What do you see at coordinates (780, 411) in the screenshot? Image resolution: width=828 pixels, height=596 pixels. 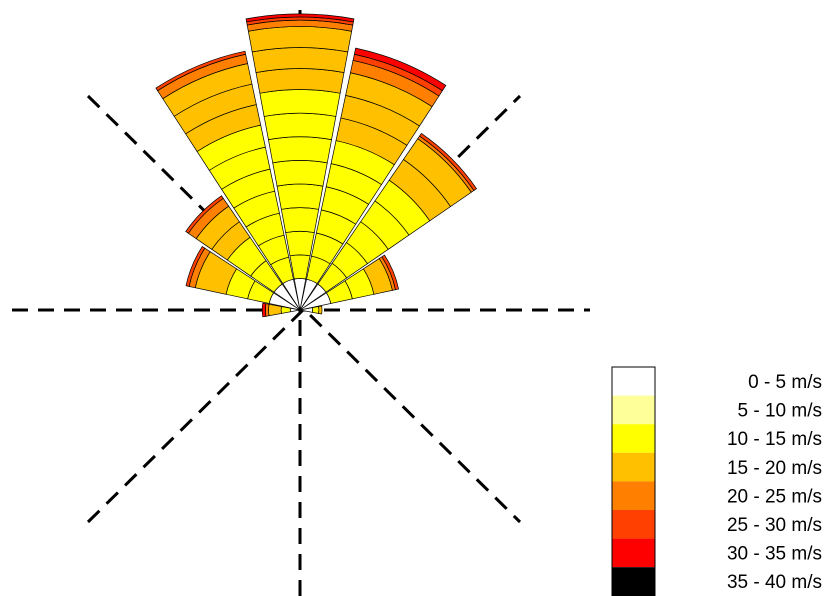 I see `legend-label-1: 5 - 10 m/s` at bounding box center [780, 411].